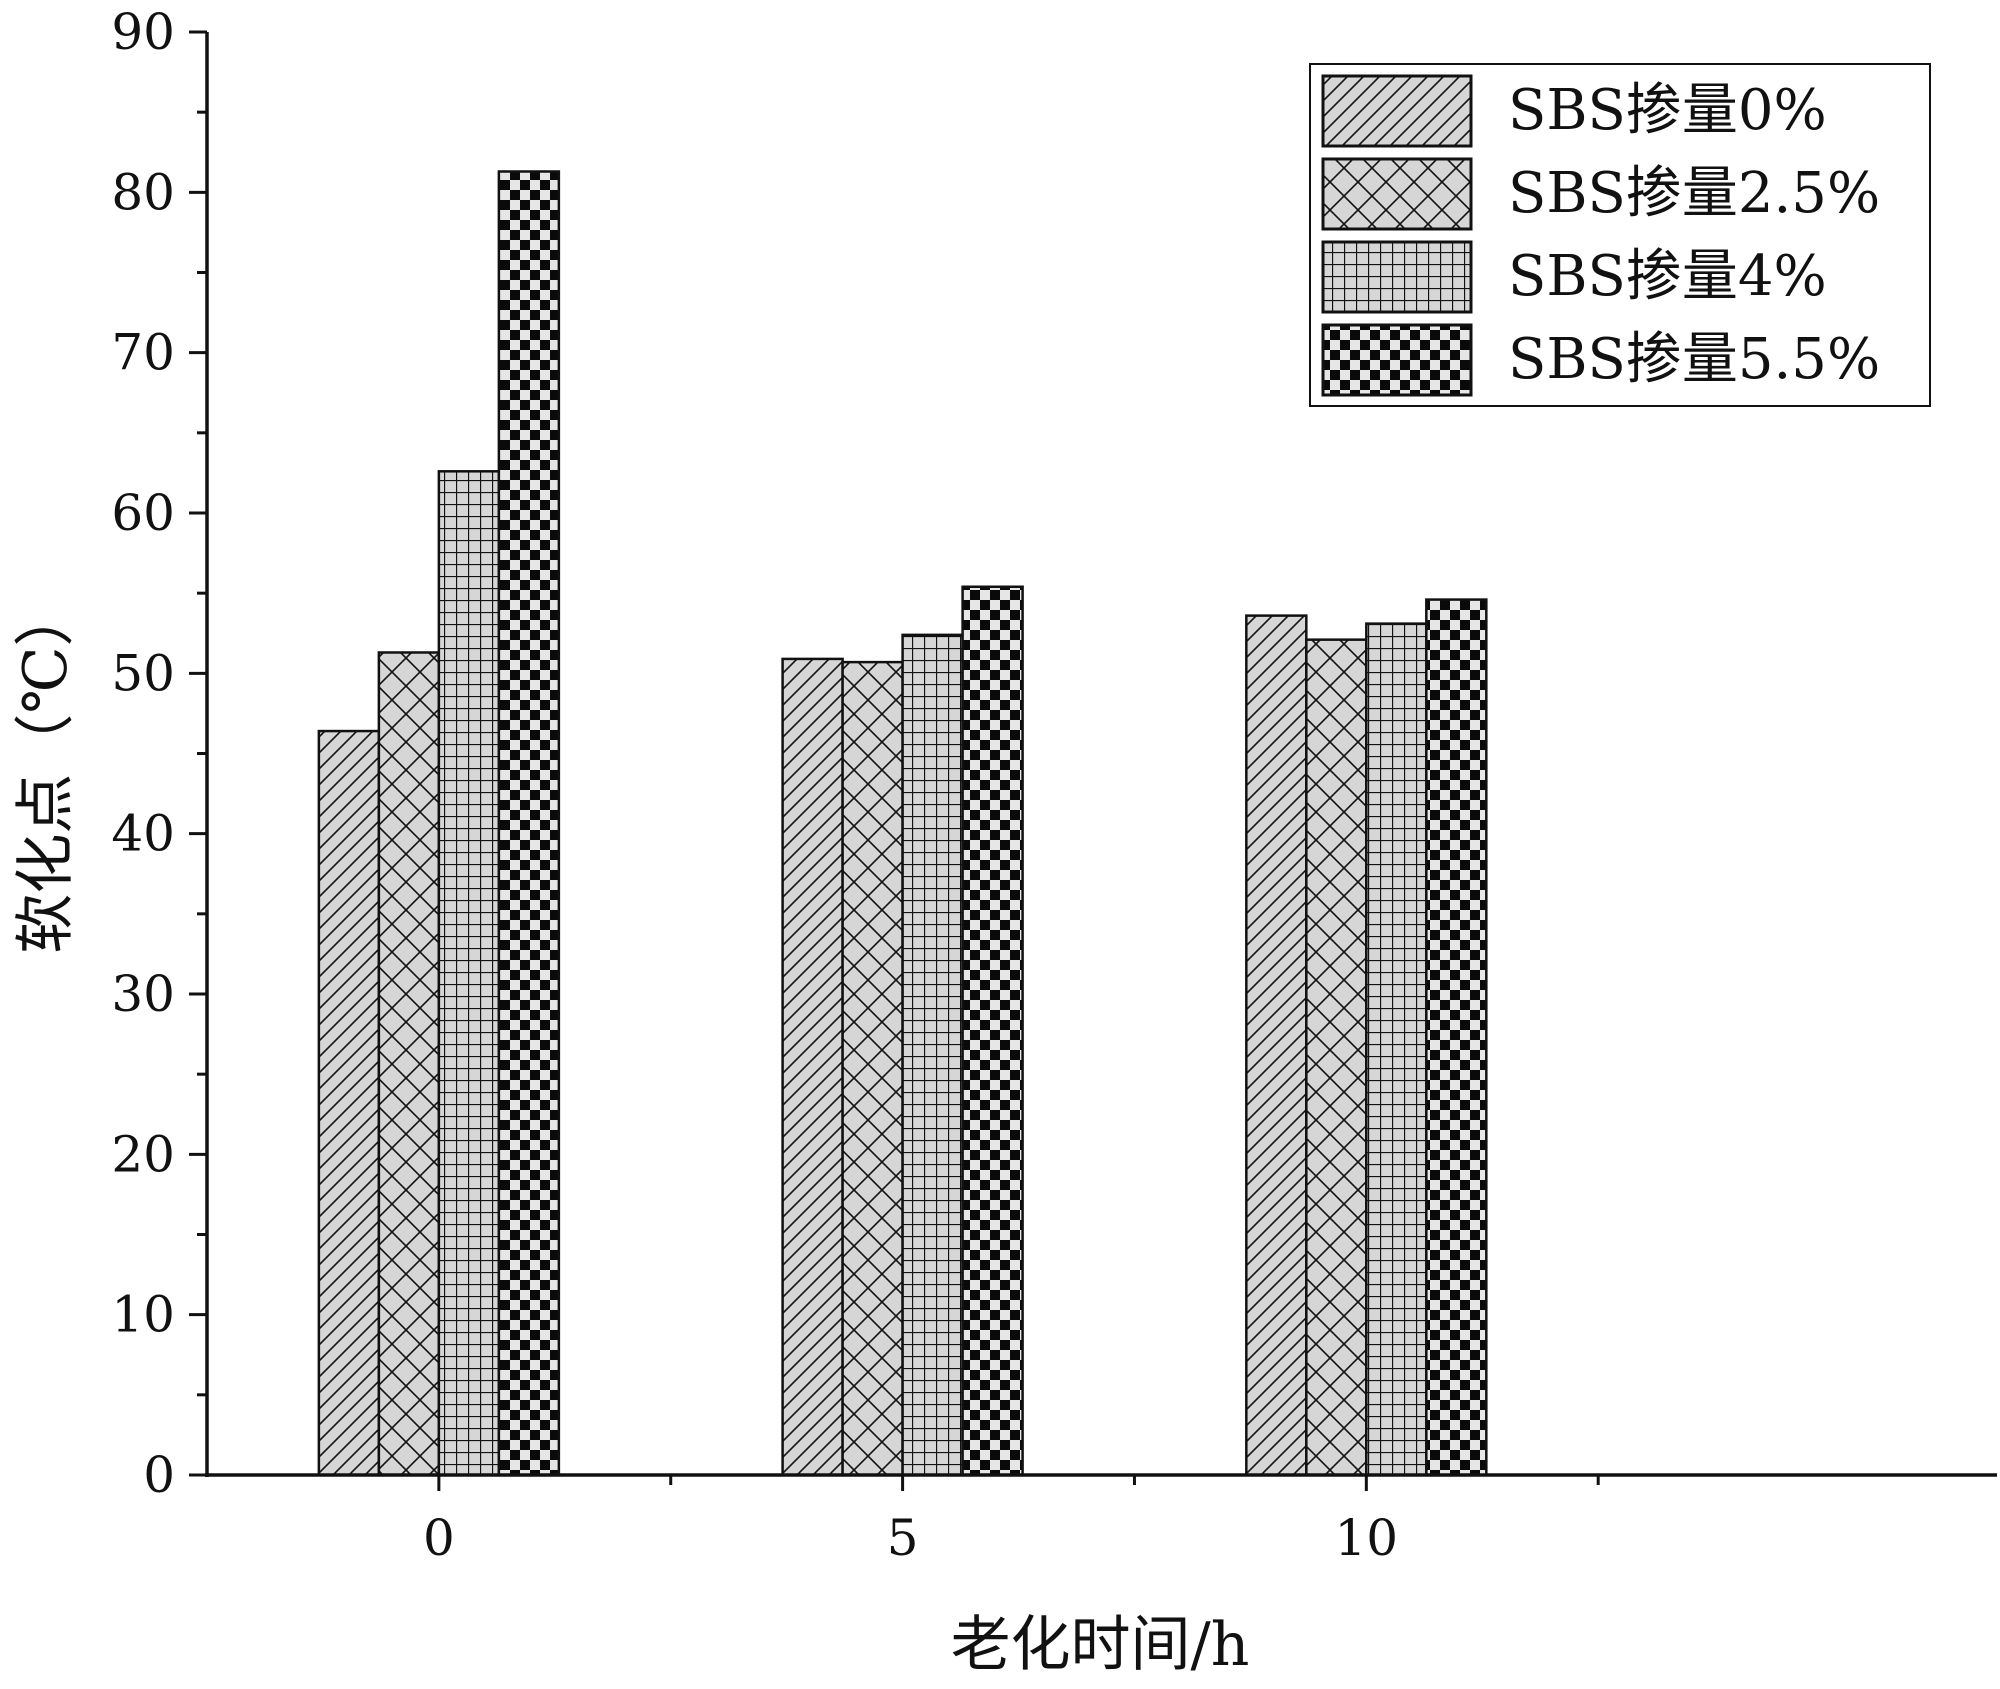 The width and height of the screenshot is (2000, 1689). What do you see at coordinates (1367, 1538) in the screenshot?
I see `x-tick-label: 10` at bounding box center [1367, 1538].